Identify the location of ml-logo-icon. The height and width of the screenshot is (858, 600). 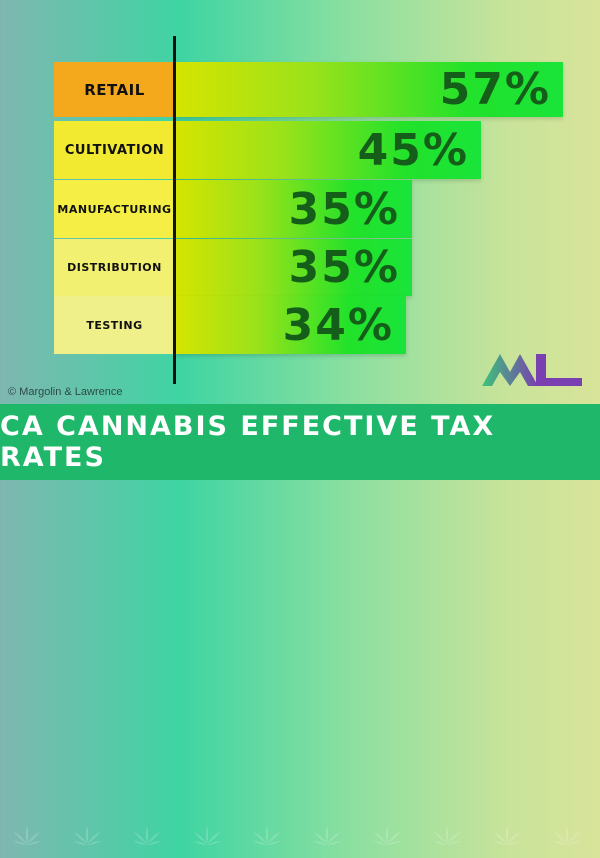
(532, 370).